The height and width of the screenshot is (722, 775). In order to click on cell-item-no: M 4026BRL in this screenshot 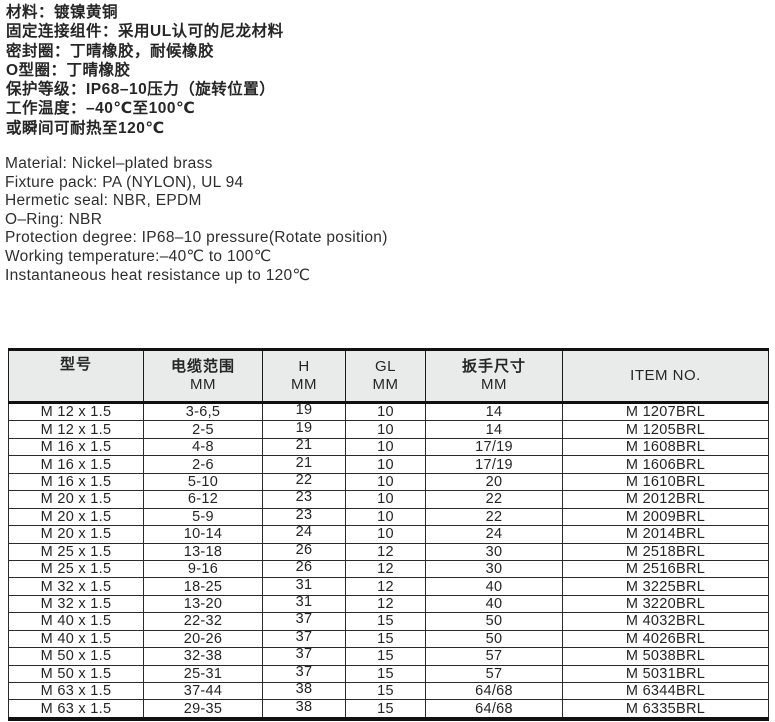, I will do `click(665, 639)`.